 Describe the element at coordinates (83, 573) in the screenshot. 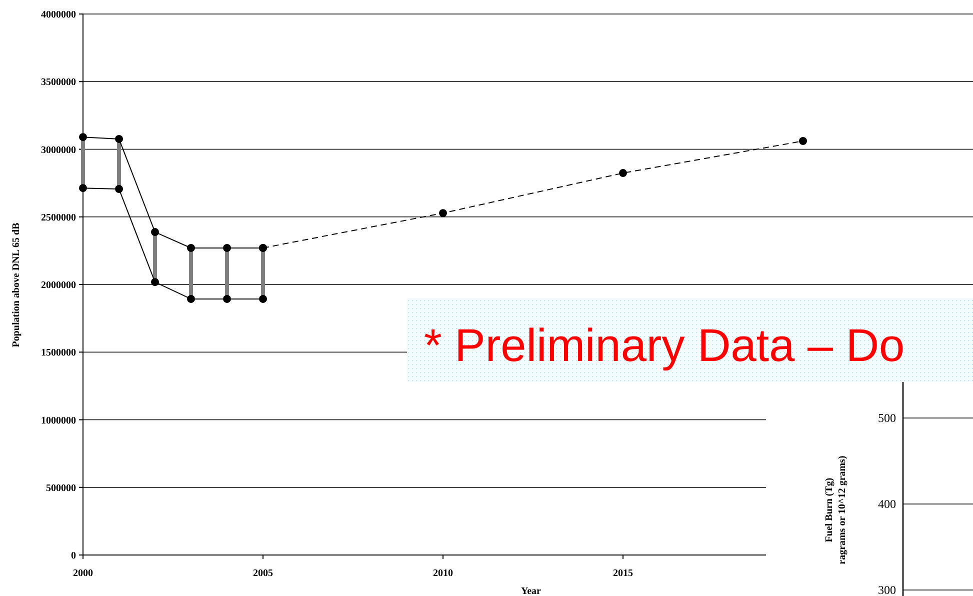

I see `x-tick-label: 2000` at that location.